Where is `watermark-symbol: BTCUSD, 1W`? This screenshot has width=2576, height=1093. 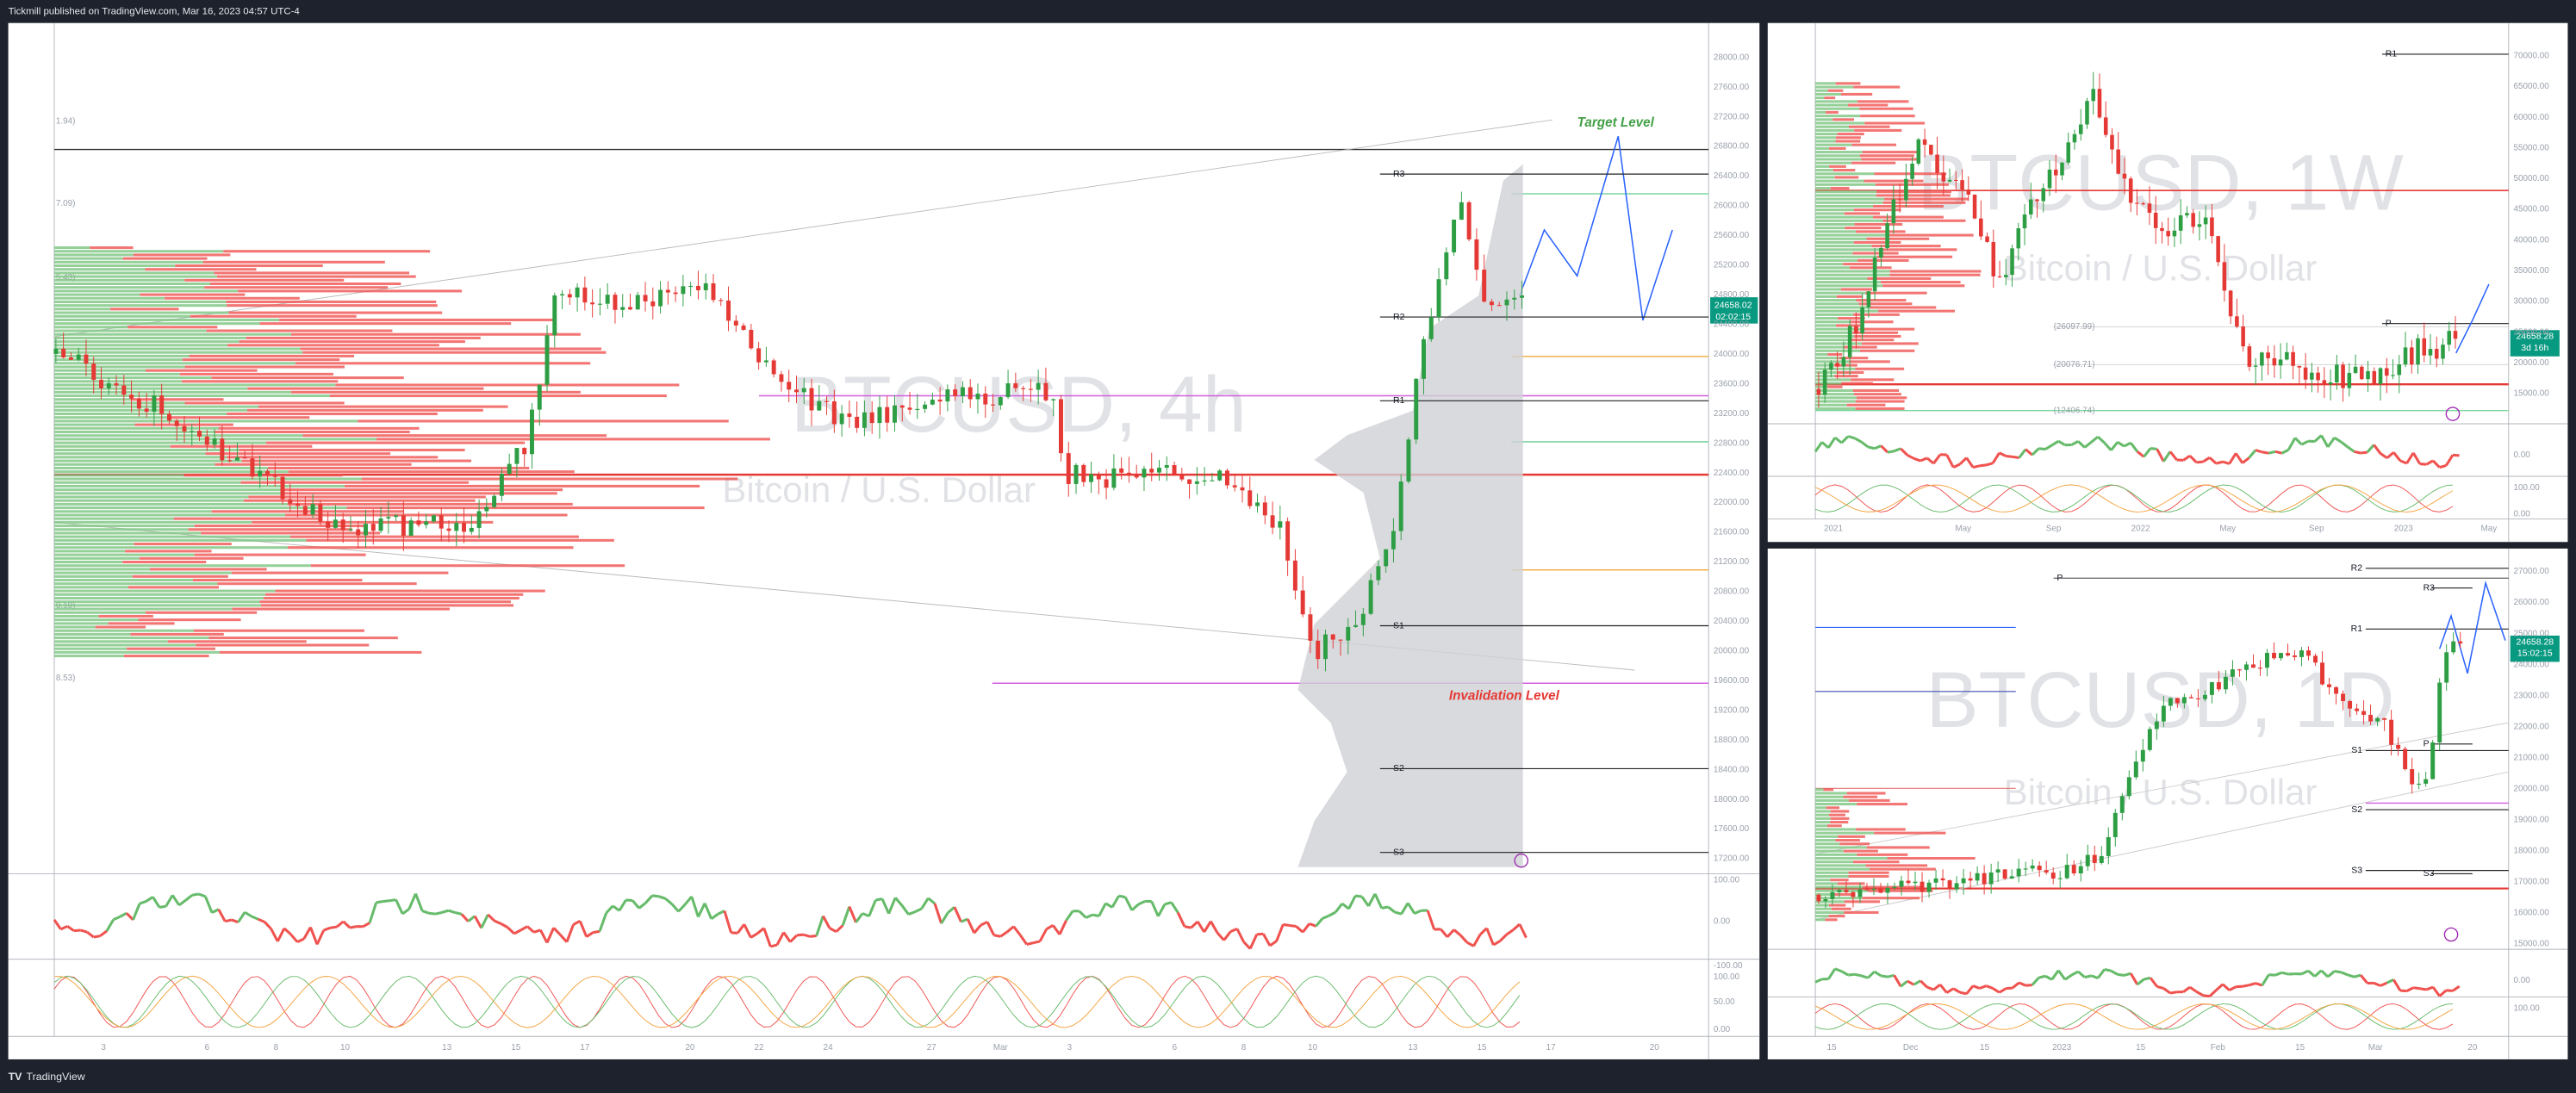
watermark-symbol: BTCUSD, 1W is located at coordinates (2161, 183).